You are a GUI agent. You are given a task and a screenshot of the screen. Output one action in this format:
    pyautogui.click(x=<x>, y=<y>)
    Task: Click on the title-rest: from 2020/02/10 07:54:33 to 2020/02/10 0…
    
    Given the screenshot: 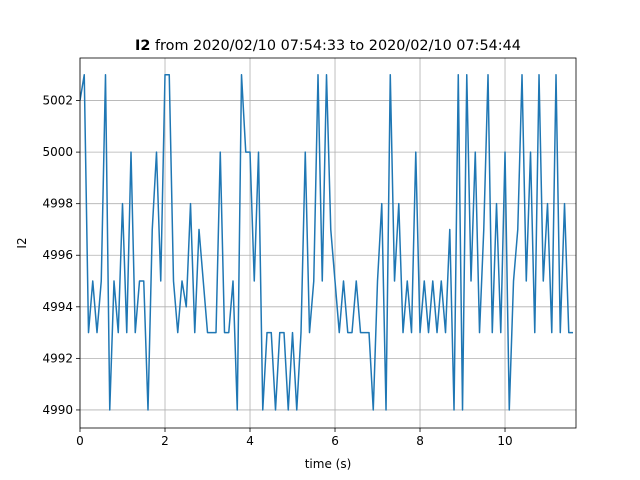 What is the action you would take?
    pyautogui.click(x=338, y=46)
    